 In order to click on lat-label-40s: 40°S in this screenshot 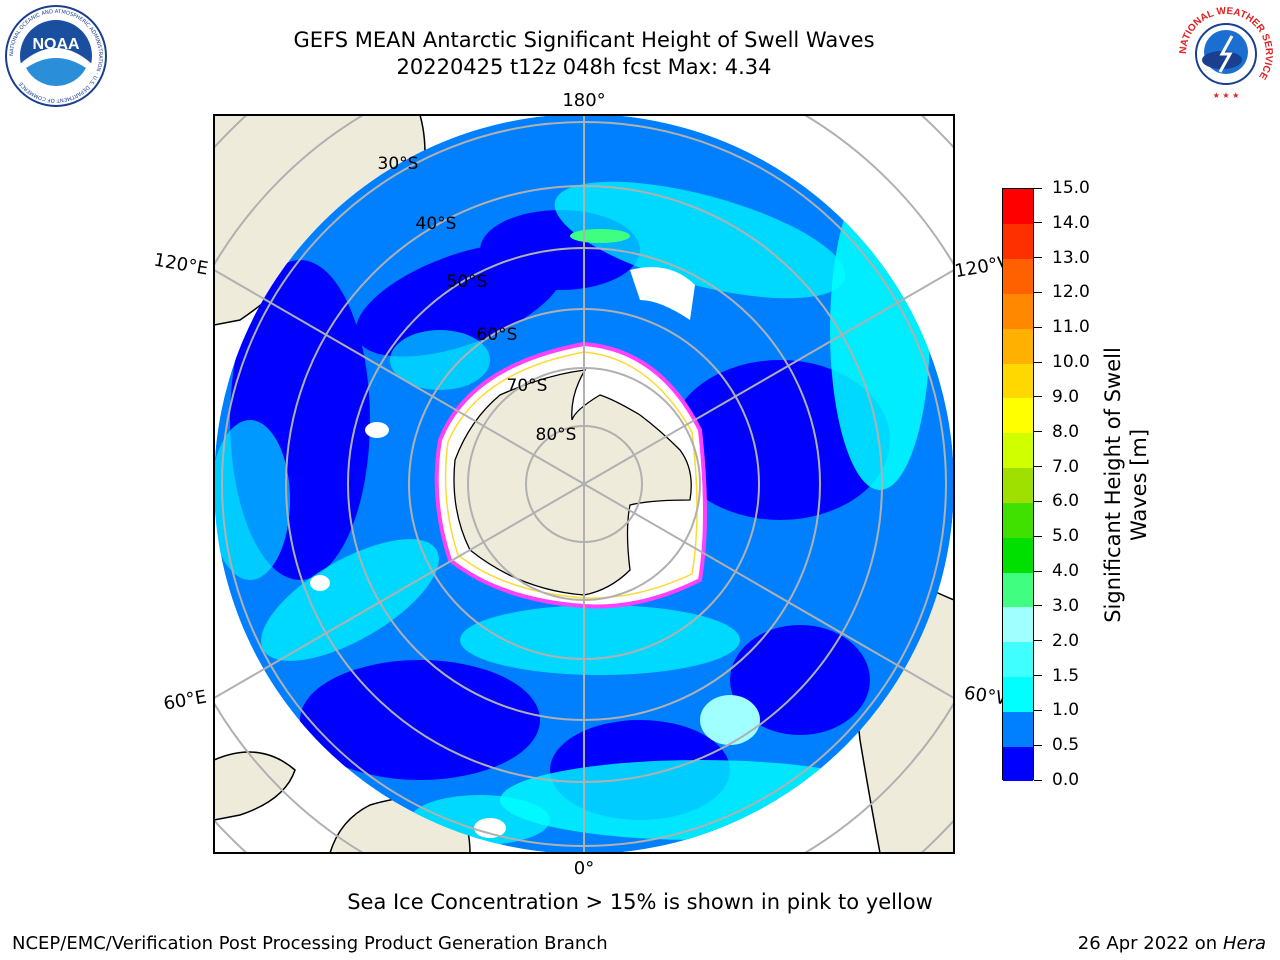, I will do `click(436, 224)`.